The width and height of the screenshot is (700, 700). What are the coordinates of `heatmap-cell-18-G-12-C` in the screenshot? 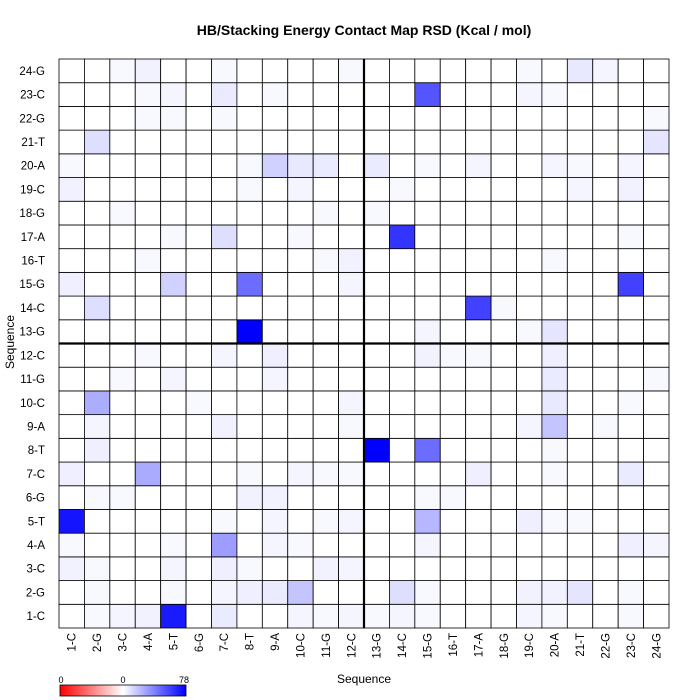 It's located at (351, 213).